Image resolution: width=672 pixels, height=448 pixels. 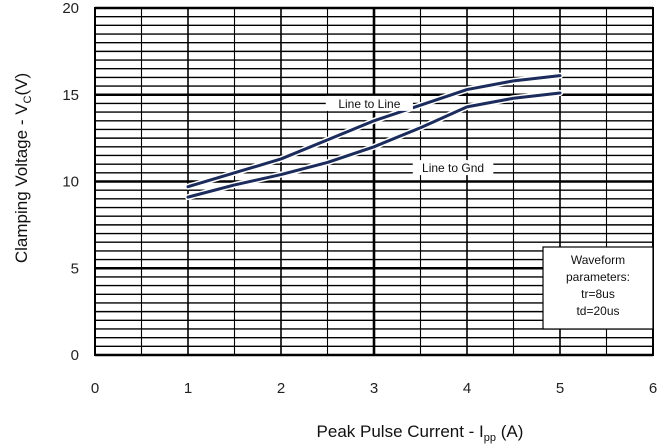 I want to click on note-line: parameters:, so click(x=598, y=277).